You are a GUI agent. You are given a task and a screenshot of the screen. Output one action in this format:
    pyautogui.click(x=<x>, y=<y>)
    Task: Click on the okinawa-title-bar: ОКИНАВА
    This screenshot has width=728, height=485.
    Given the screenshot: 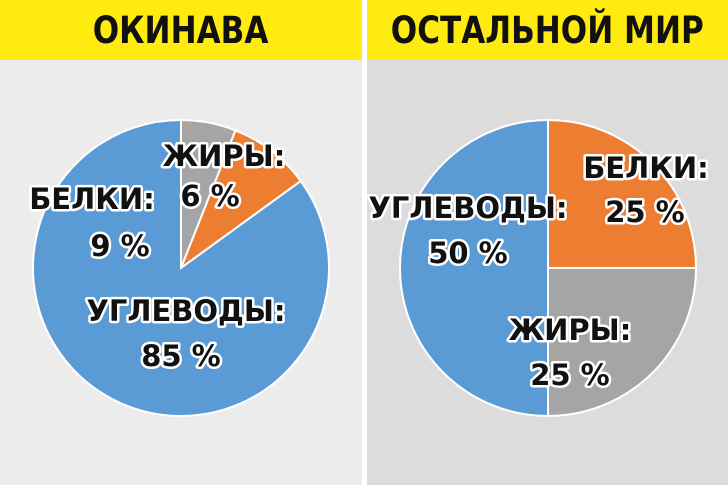 What is the action you would take?
    pyautogui.click(x=181, y=30)
    